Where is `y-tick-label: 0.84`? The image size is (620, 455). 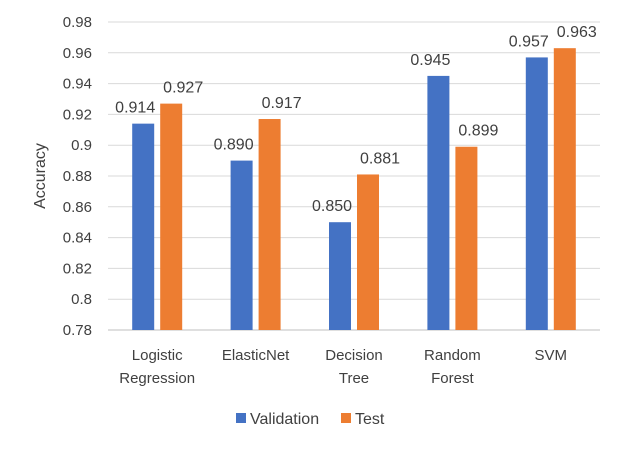
y-tick-label: 0.84 is located at coordinates (77, 238).